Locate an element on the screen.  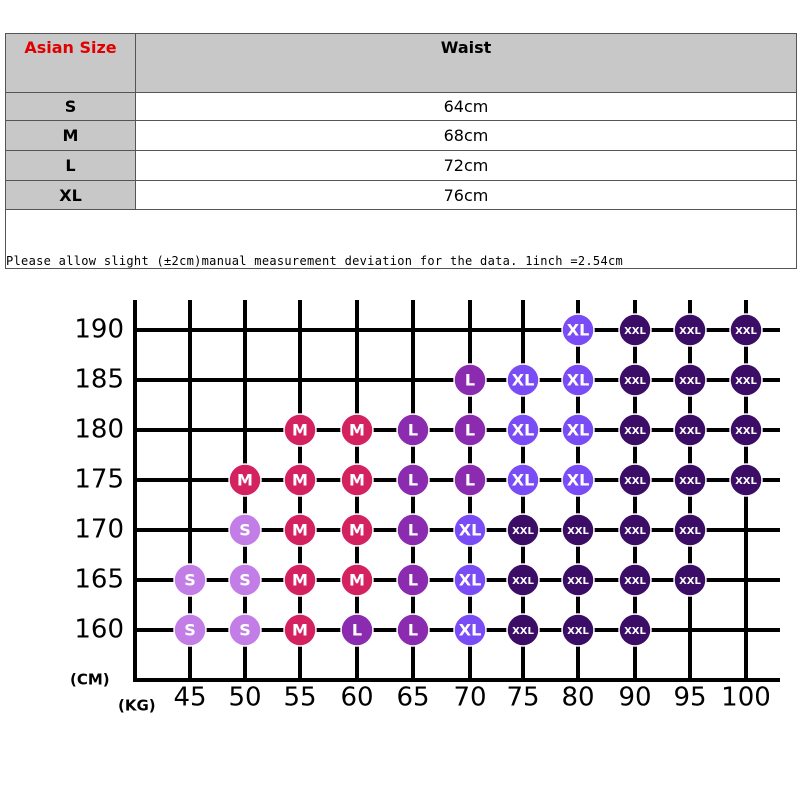
height-label: 165 is located at coordinates (99, 580).